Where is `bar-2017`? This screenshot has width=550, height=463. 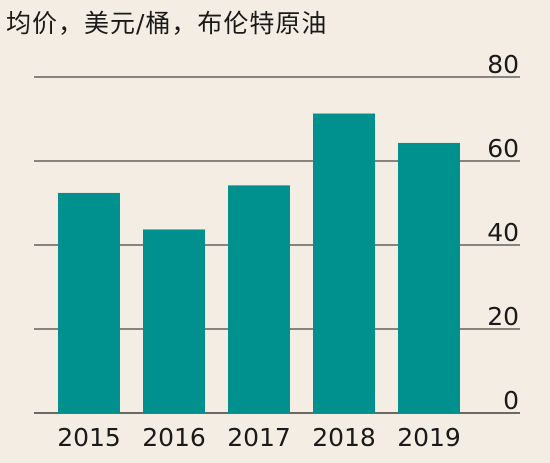
bar-2017 is located at coordinates (259, 299).